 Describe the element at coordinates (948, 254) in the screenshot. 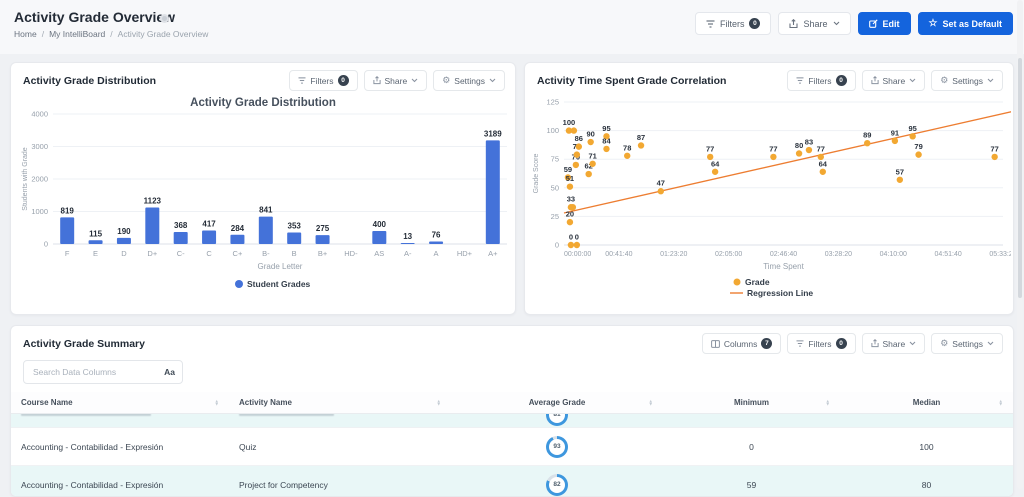

I see `x-tick-label: 04:51:40` at that location.